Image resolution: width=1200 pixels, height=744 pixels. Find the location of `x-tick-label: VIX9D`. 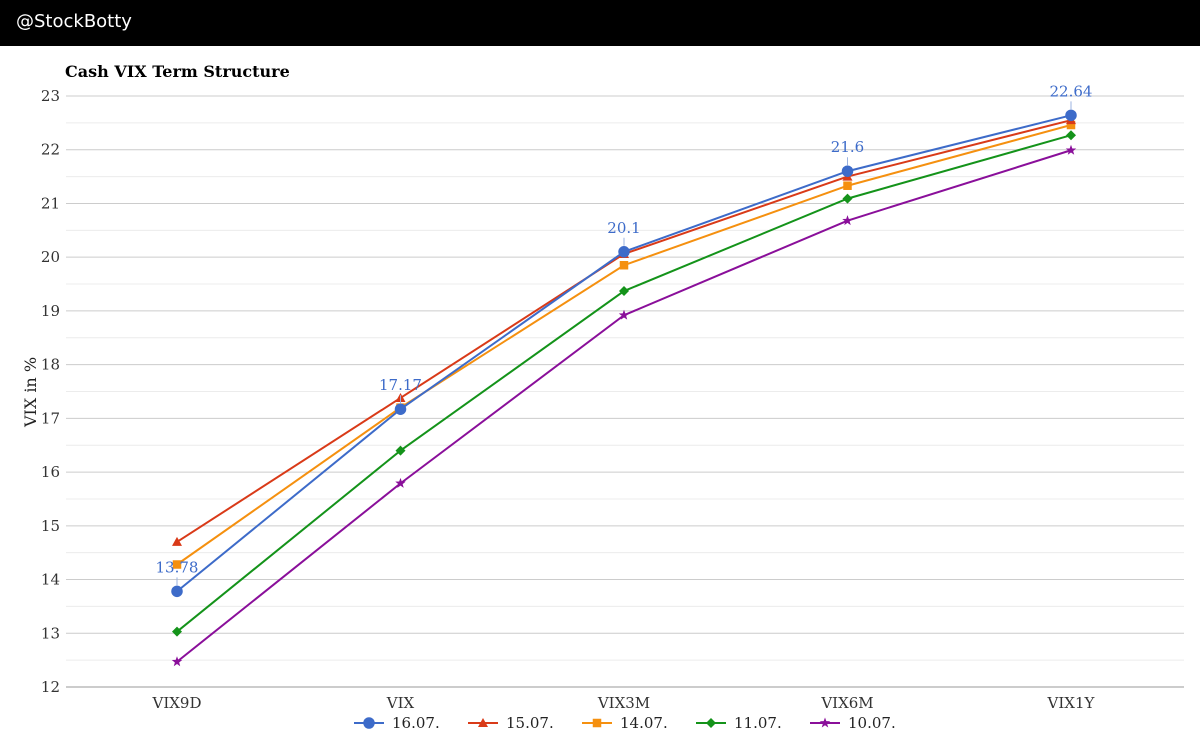

x-tick-label: VIX9D is located at coordinates (176, 703).